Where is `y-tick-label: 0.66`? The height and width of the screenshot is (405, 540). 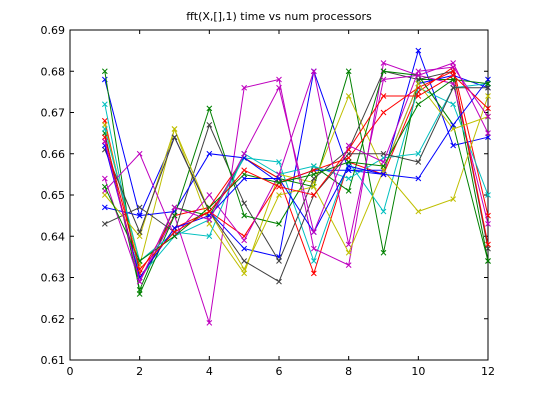
y-tick-label: 0.66 is located at coordinates (53, 154).